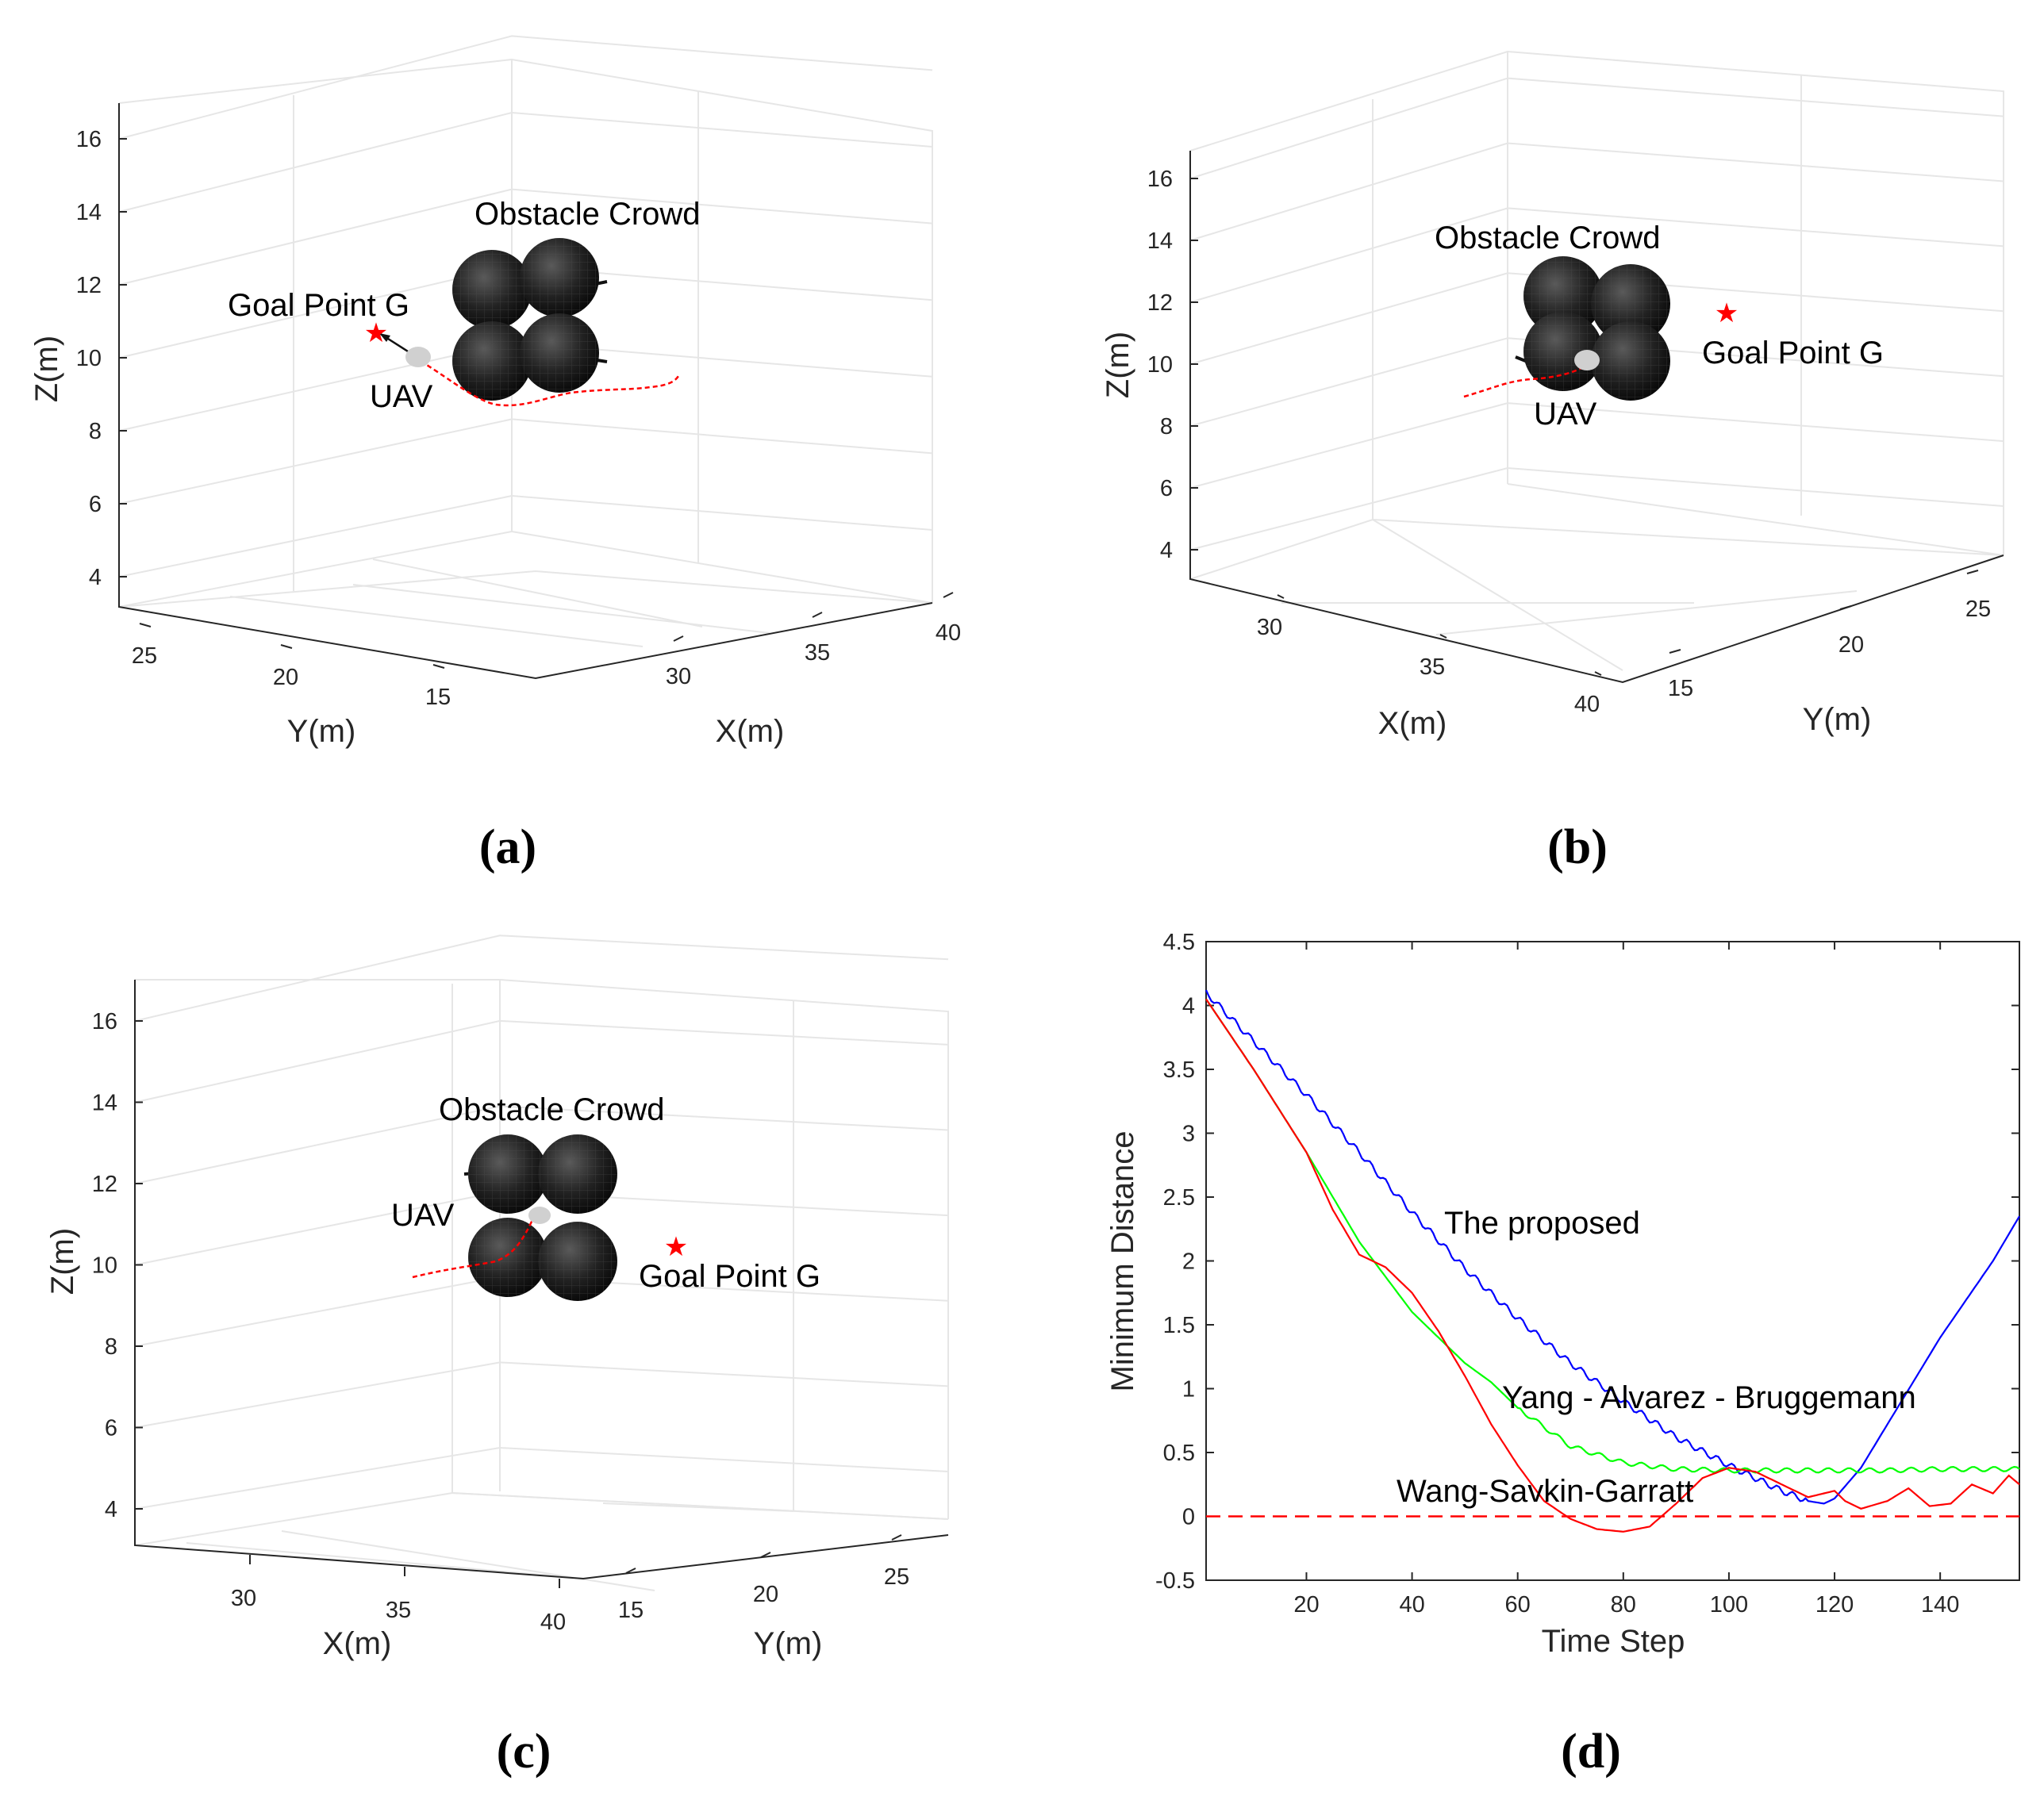  I want to click on x-tick-label: 60, so click(1518, 1605).